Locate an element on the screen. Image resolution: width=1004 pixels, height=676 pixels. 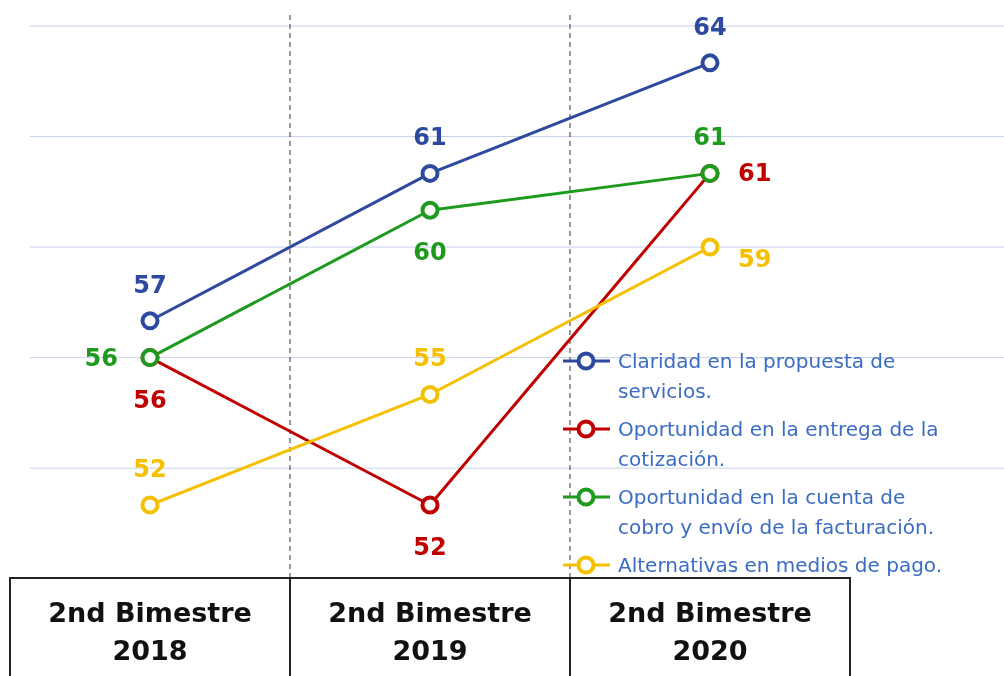
legend-label: Oportunidad en la cuenta de cobro y envío de la facturación. is located at coordinates (776, 512).